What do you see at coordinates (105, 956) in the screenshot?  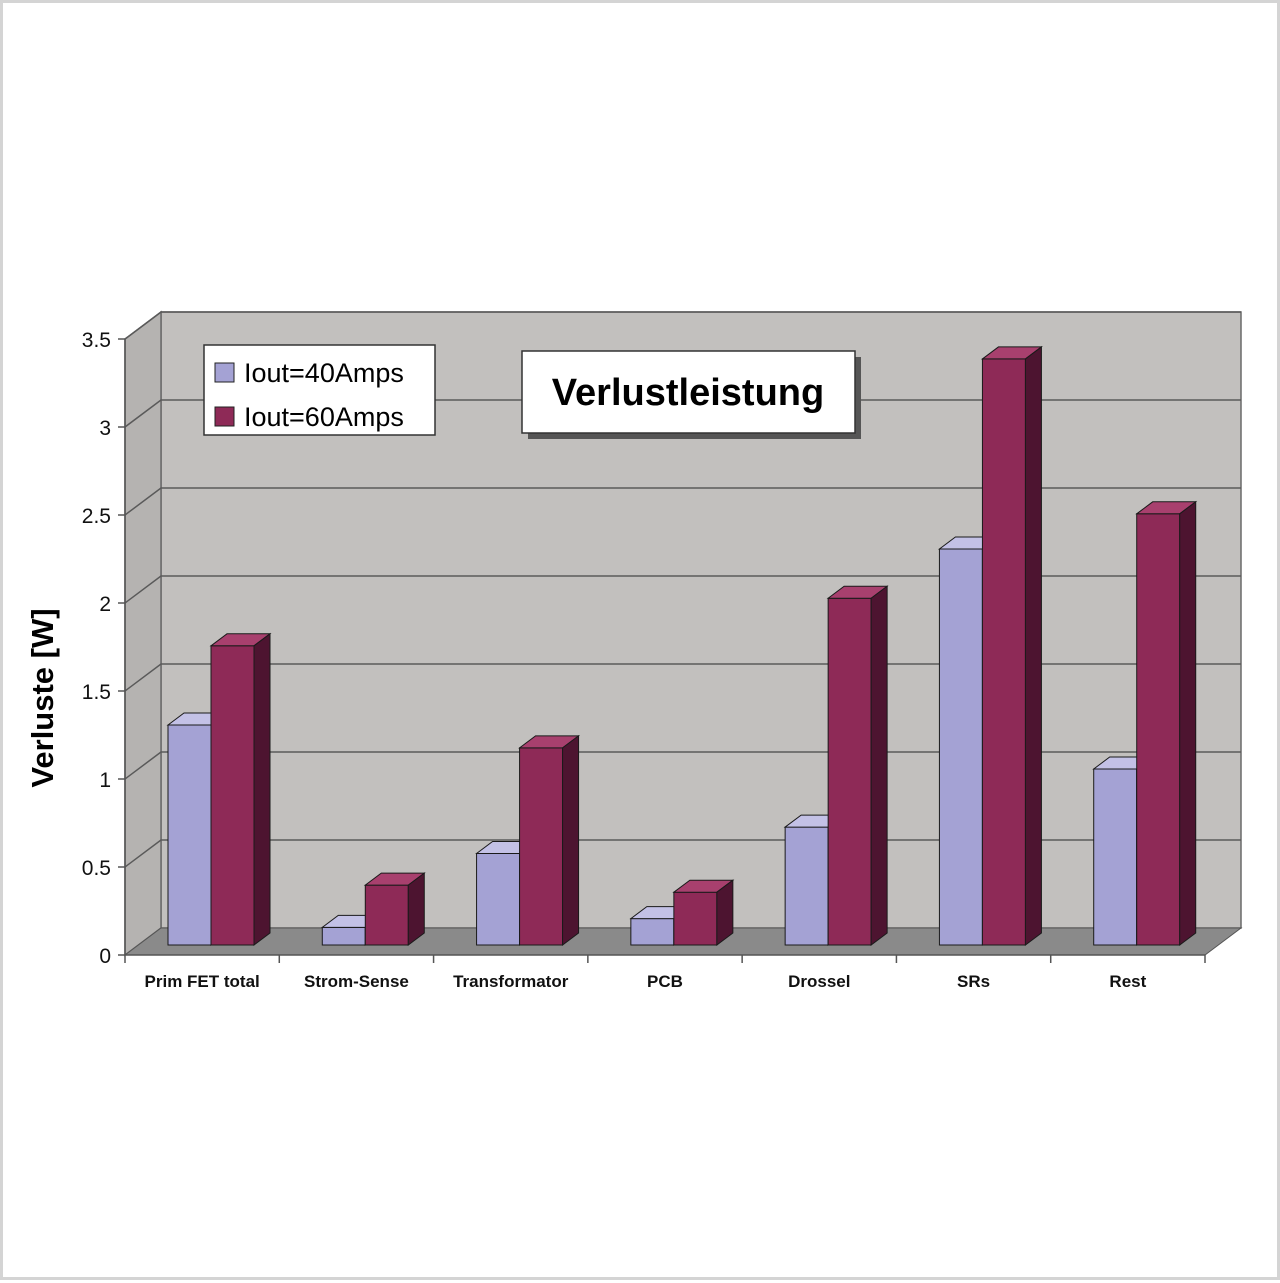 I see `y-tick-label: 0` at bounding box center [105, 956].